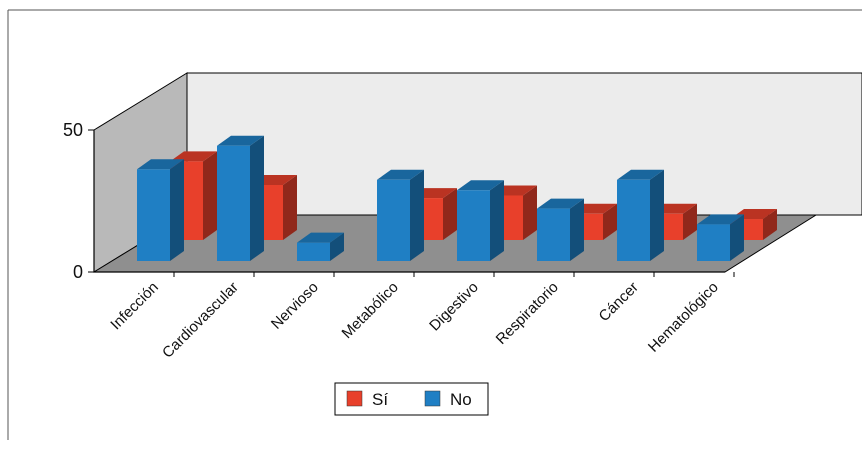 This screenshot has width=862, height=454. What do you see at coordinates (134, 306) in the screenshot?
I see `category-label-0: Infección` at bounding box center [134, 306].